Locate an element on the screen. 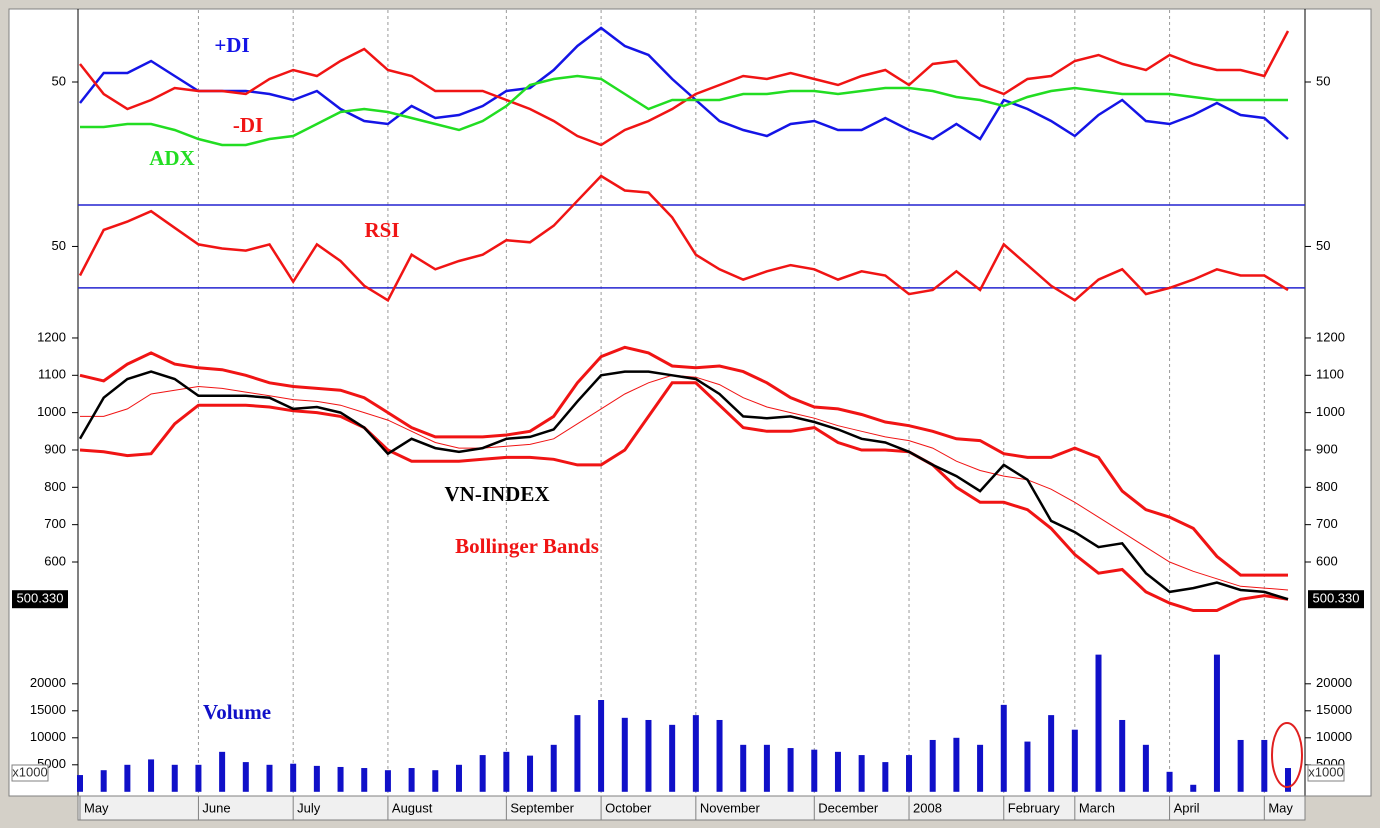 The image size is (1380, 828). y-tick-label: 1000 is located at coordinates (51, 411).